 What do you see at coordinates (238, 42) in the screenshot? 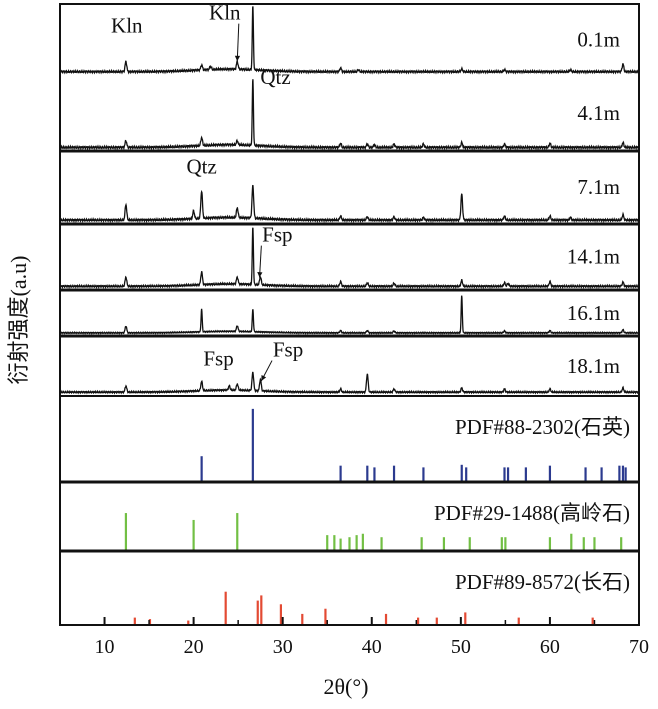
I see `annotation-arrow` at bounding box center [238, 42].